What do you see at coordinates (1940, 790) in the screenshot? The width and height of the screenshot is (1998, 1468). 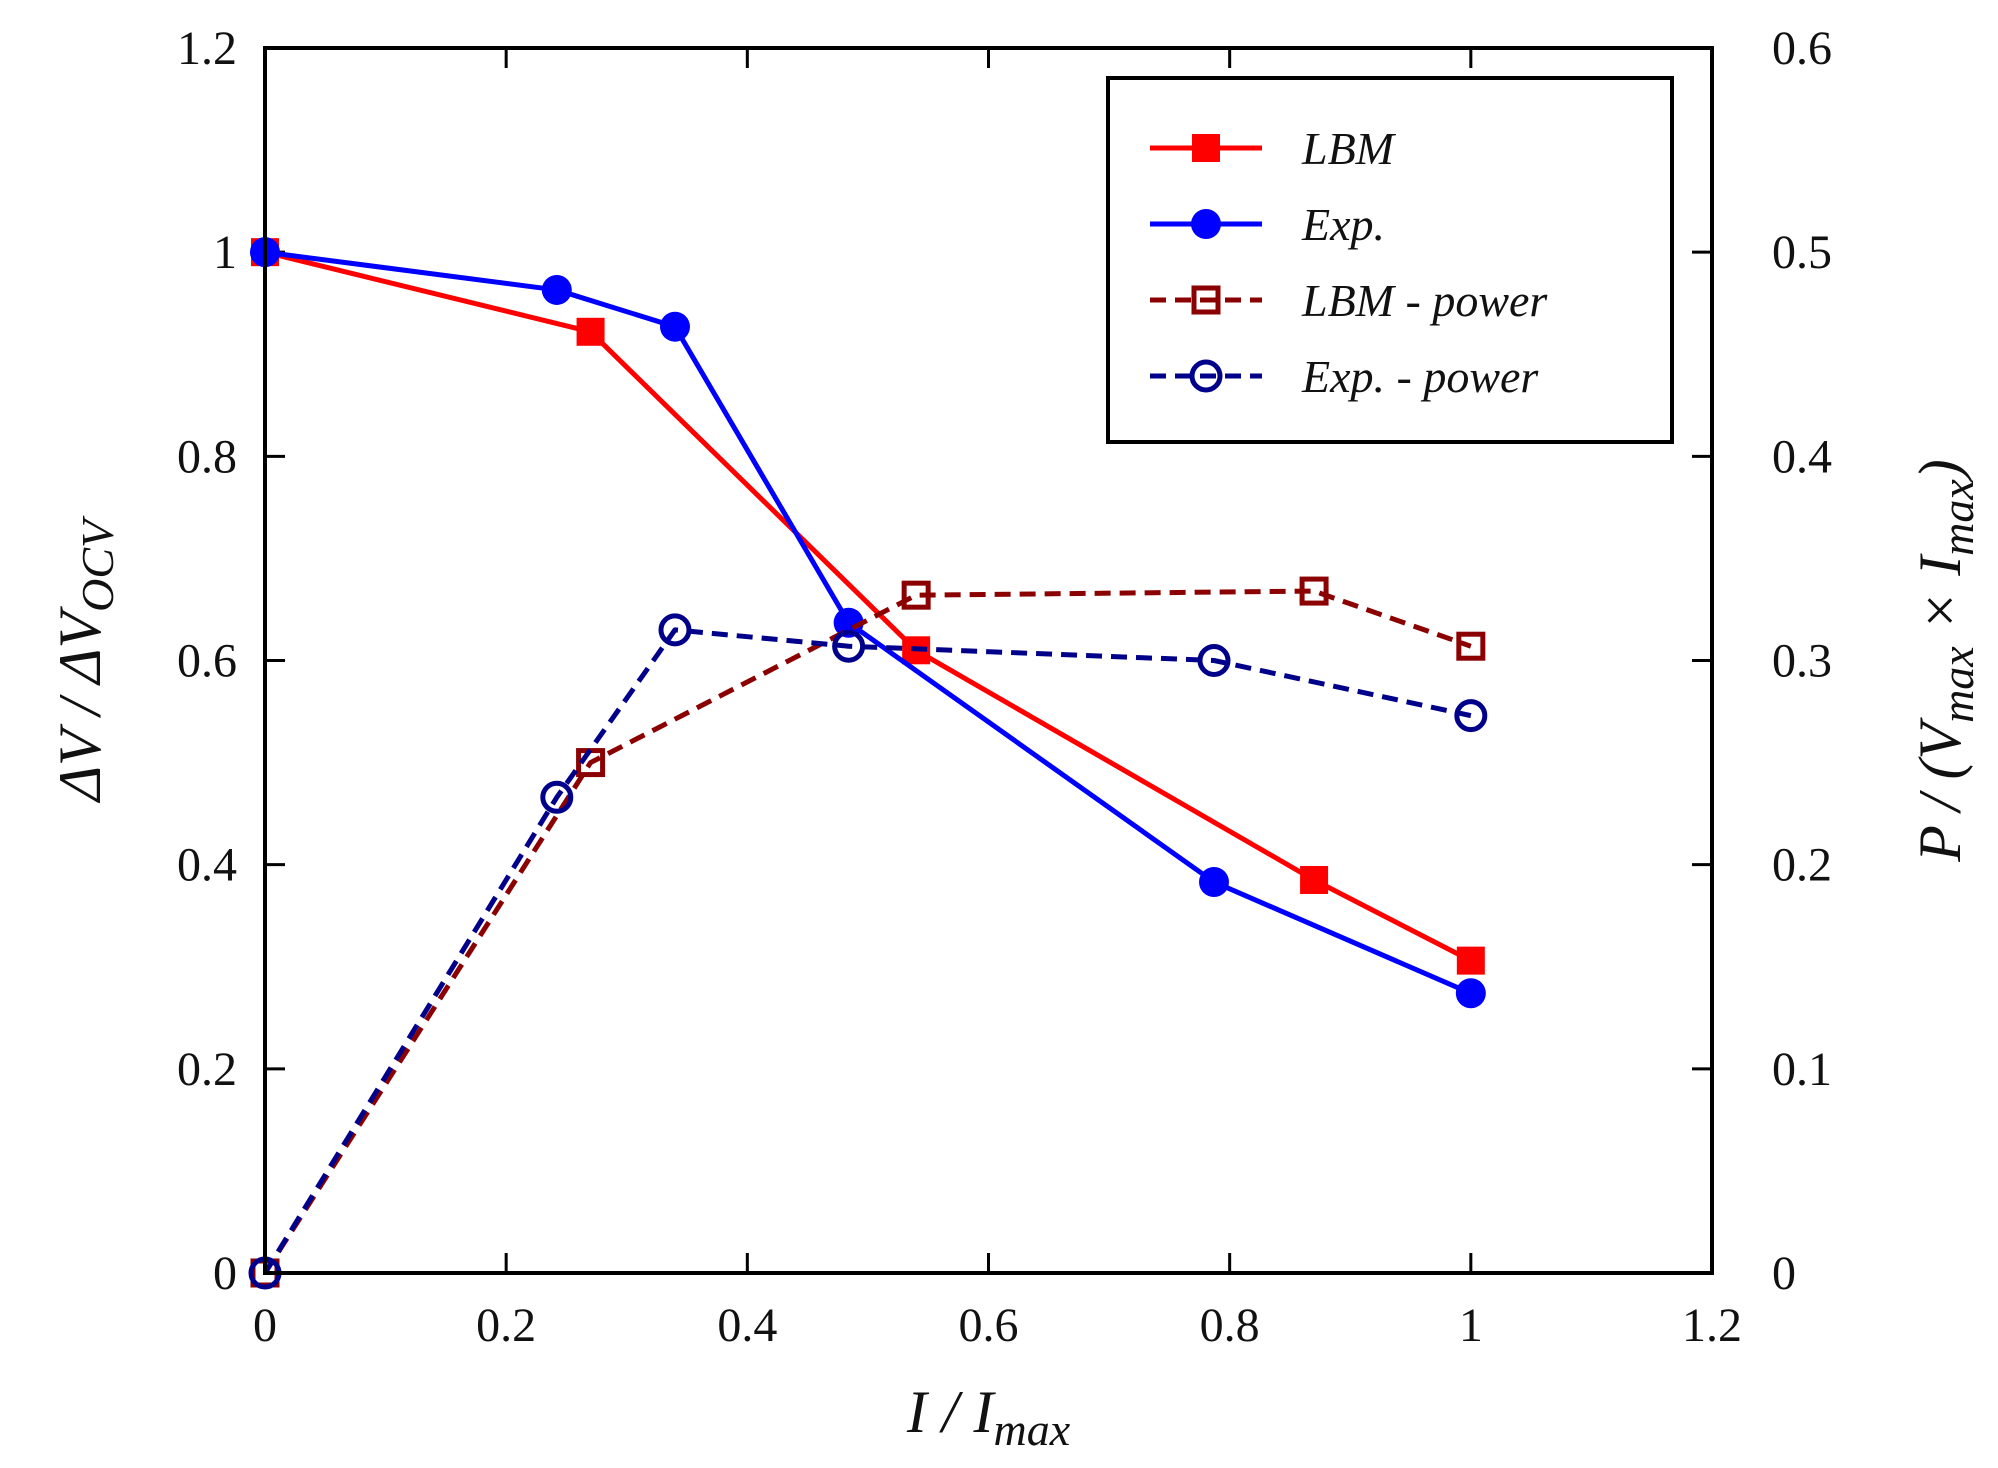 I see `y-axis-right-label-pre: P / (V` at bounding box center [1940, 790].